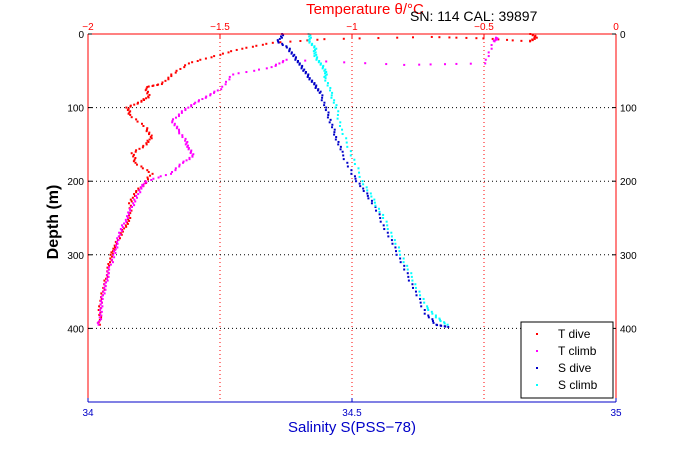  Describe the element at coordinates (577, 351) in the screenshot. I see `legend-entry-label: T climb` at that location.